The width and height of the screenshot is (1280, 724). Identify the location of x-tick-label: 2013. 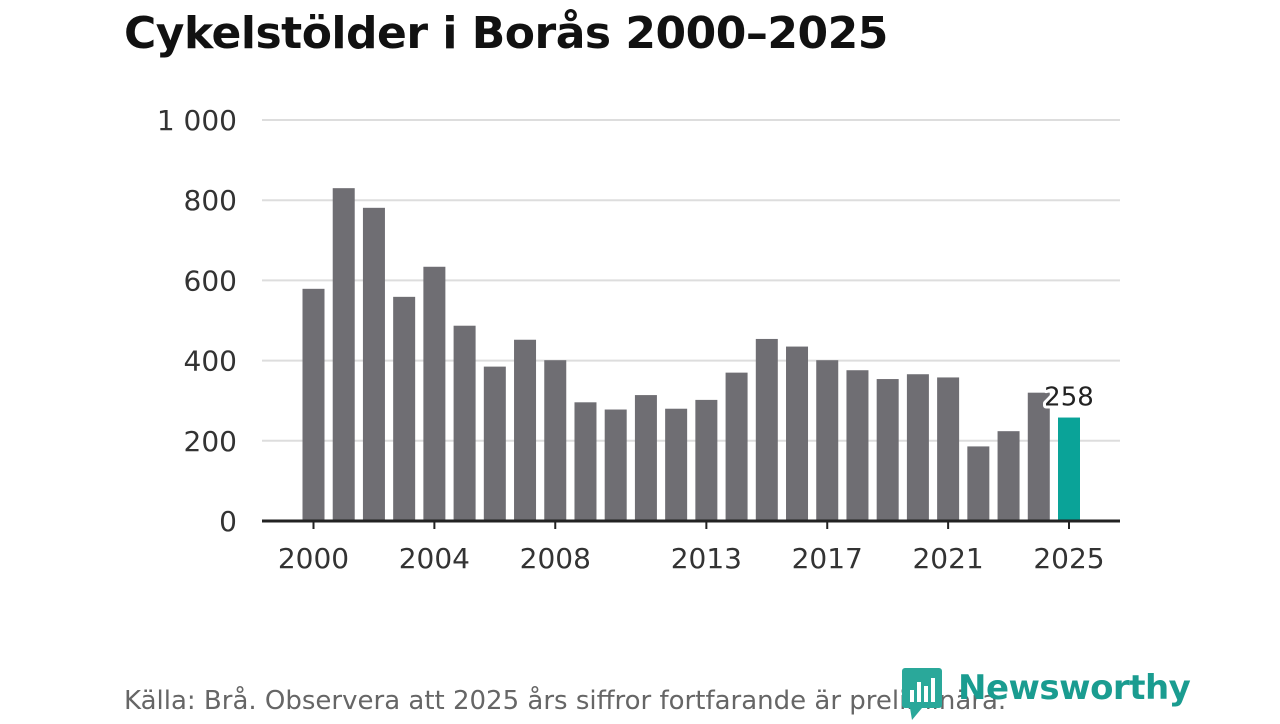
(706, 558).